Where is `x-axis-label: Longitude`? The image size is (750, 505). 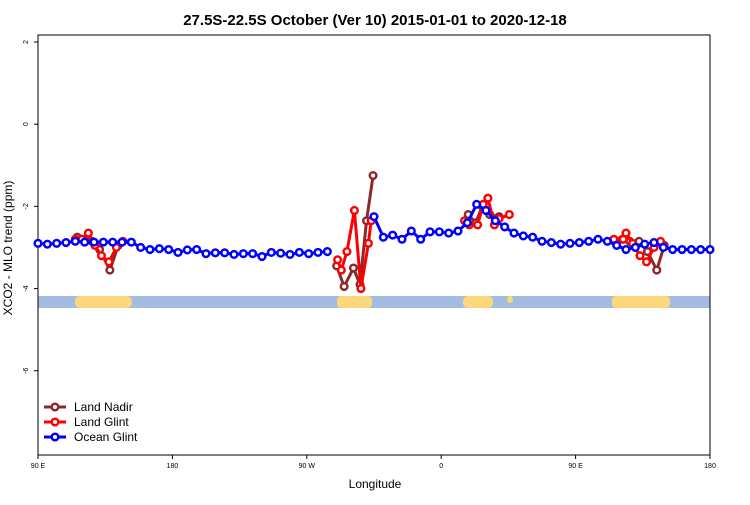 x-axis-label: Longitude is located at coordinates (375, 484).